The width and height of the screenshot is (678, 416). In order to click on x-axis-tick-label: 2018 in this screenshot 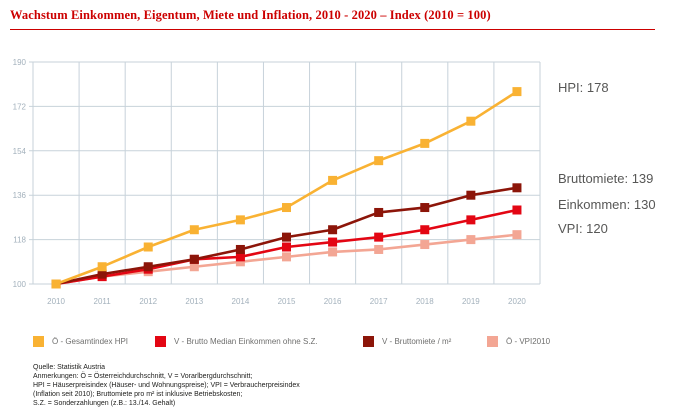, I will do `click(425, 301)`.